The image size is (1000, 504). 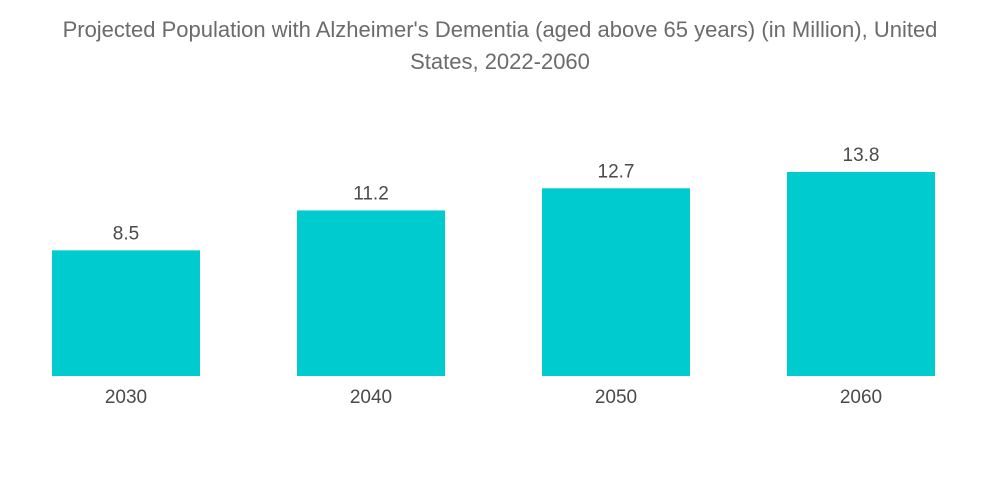 I want to click on data-label-2060: 13.8, so click(x=861, y=155).